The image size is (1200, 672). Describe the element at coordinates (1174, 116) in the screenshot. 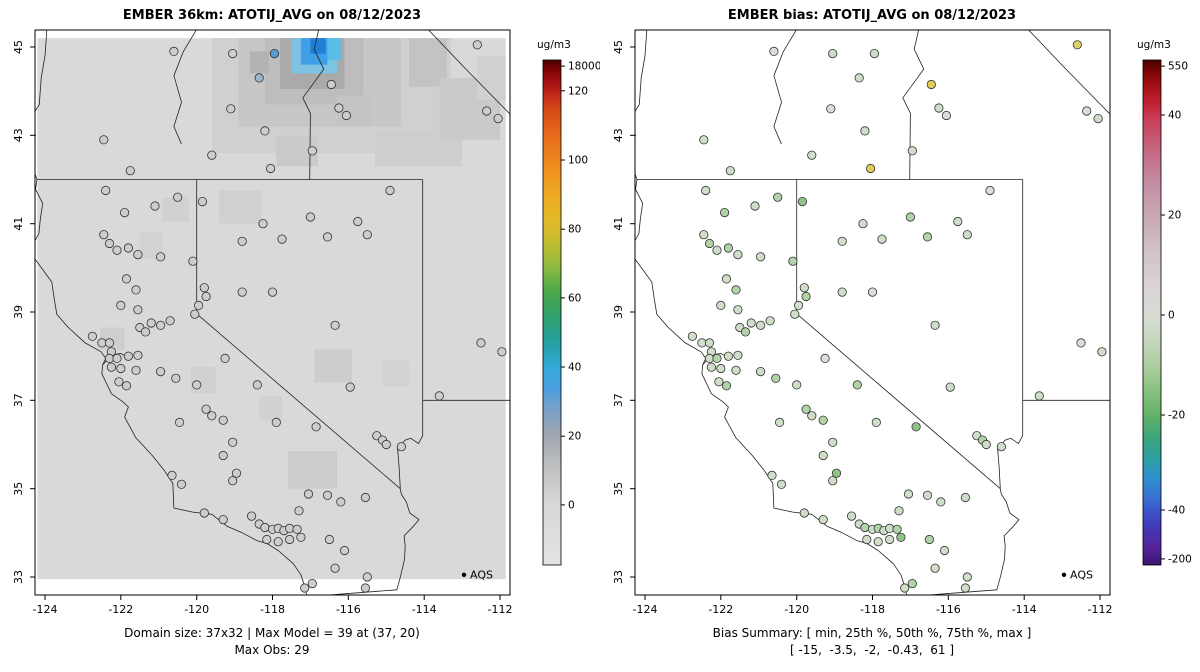

I see `colorbar-tick-label: 40` at that location.